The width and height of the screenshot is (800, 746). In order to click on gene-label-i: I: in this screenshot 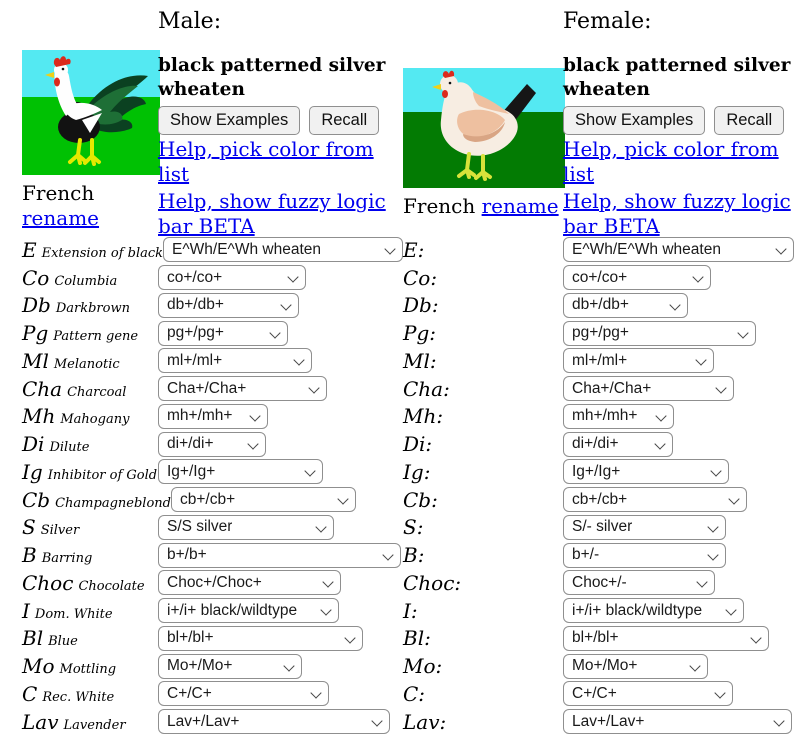, I will do `click(410, 610)`.